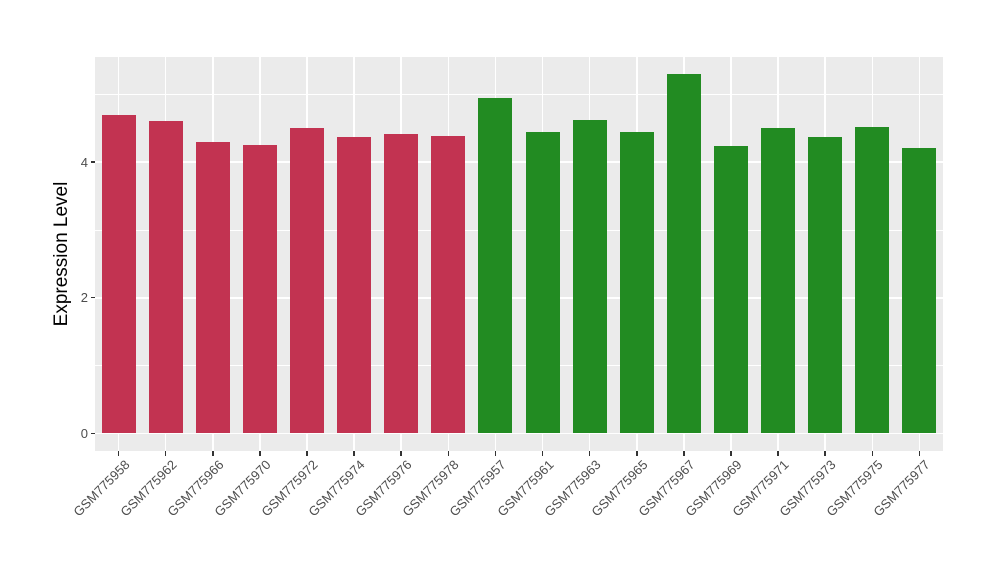 The height and width of the screenshot is (580, 1000). What do you see at coordinates (260, 453) in the screenshot?
I see `x-tick-mark-GSM775970` at bounding box center [260, 453].